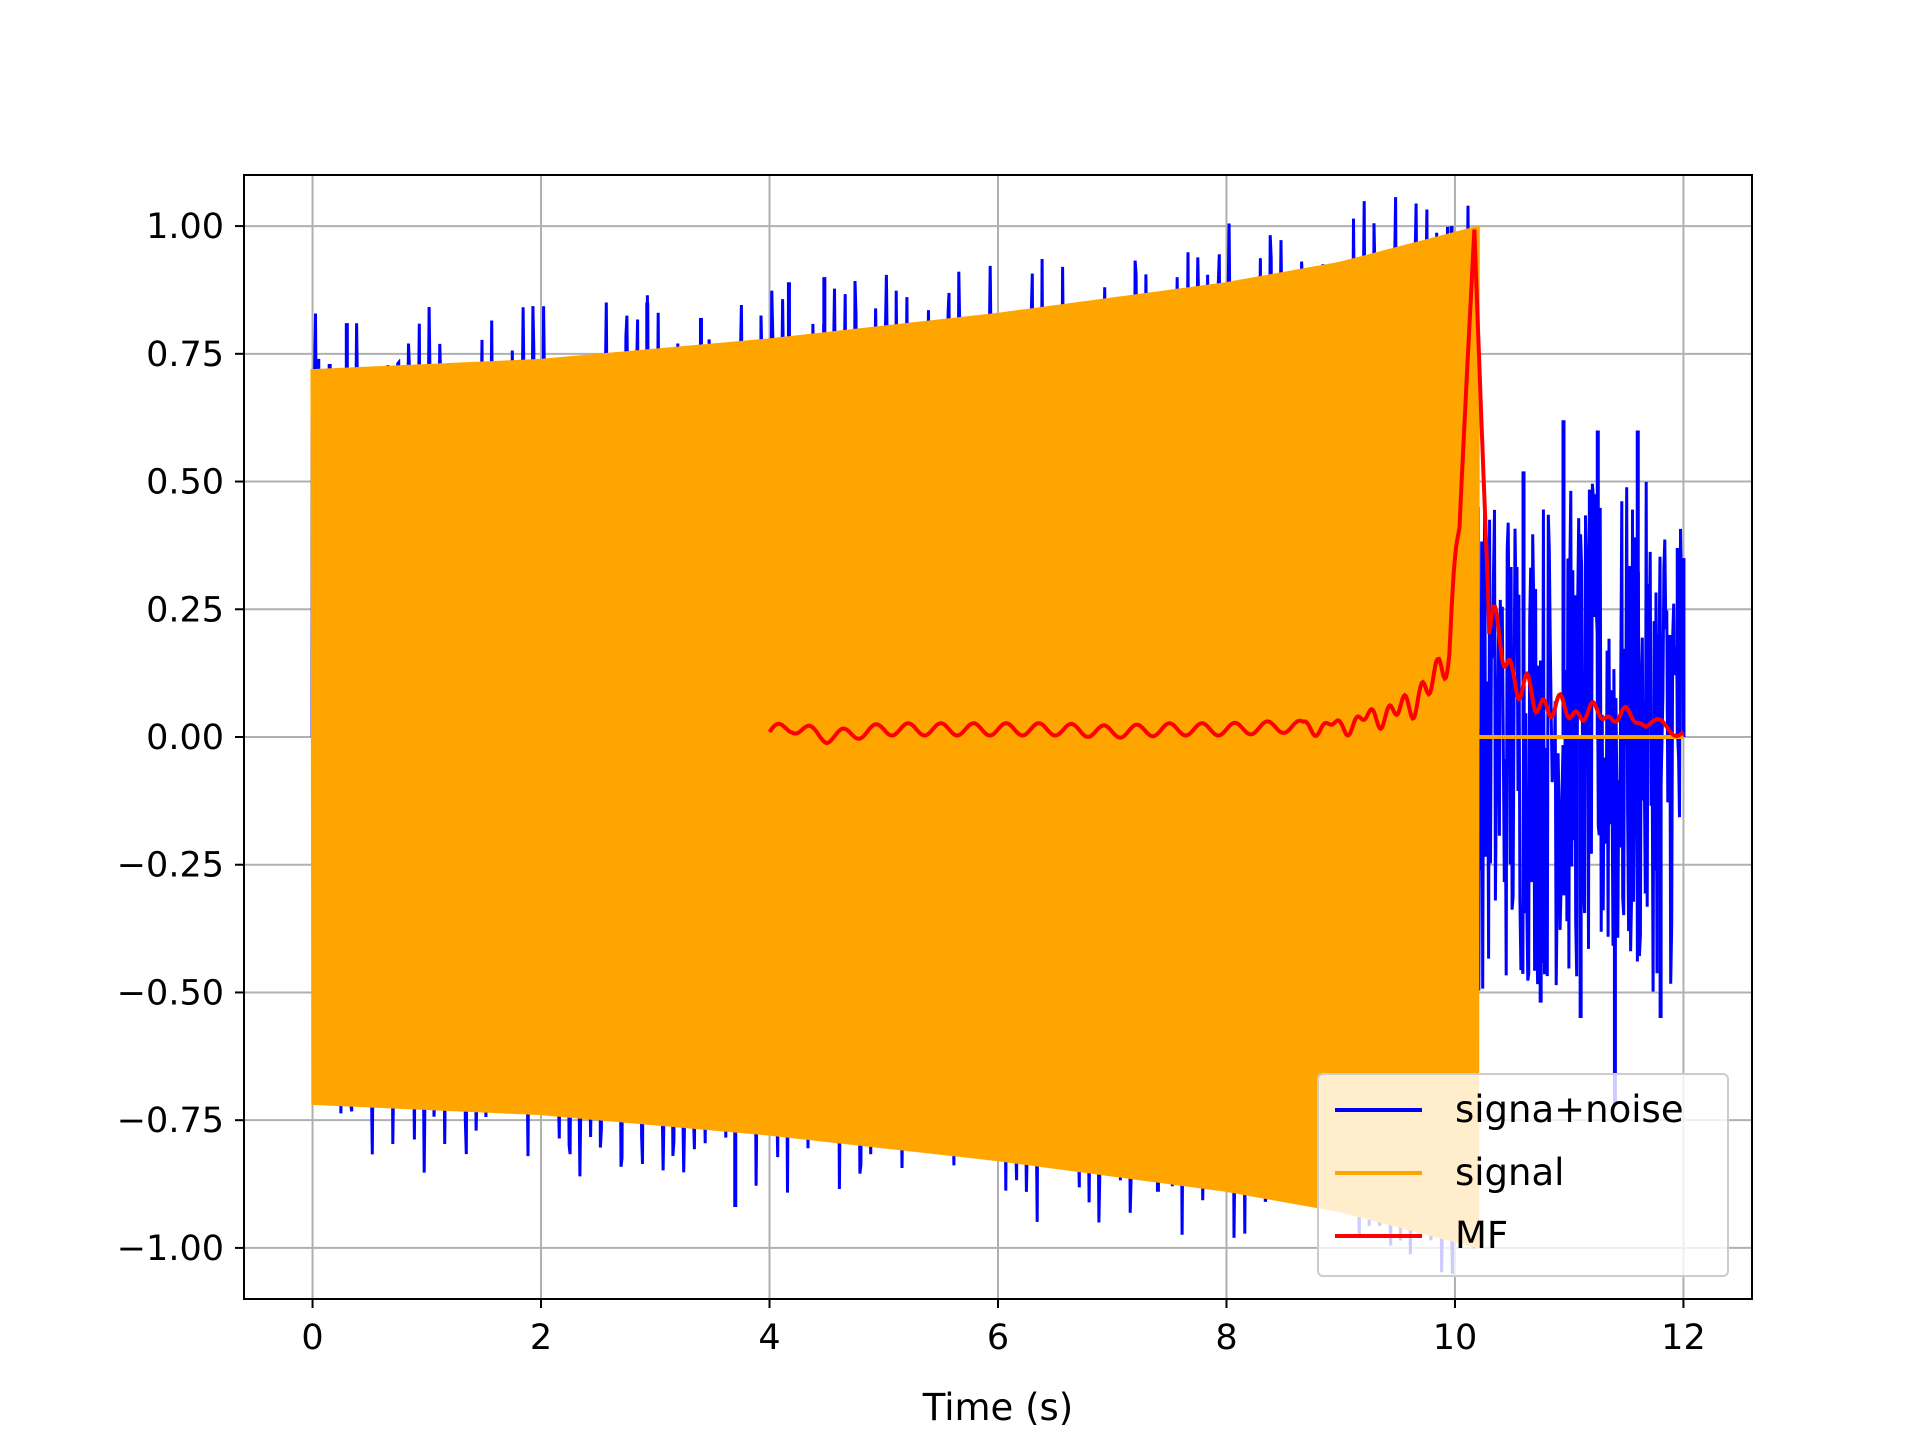 Image resolution: width=1920 pixels, height=1440 pixels. I want to click on y-tick-label: 0.00, so click(185, 738).